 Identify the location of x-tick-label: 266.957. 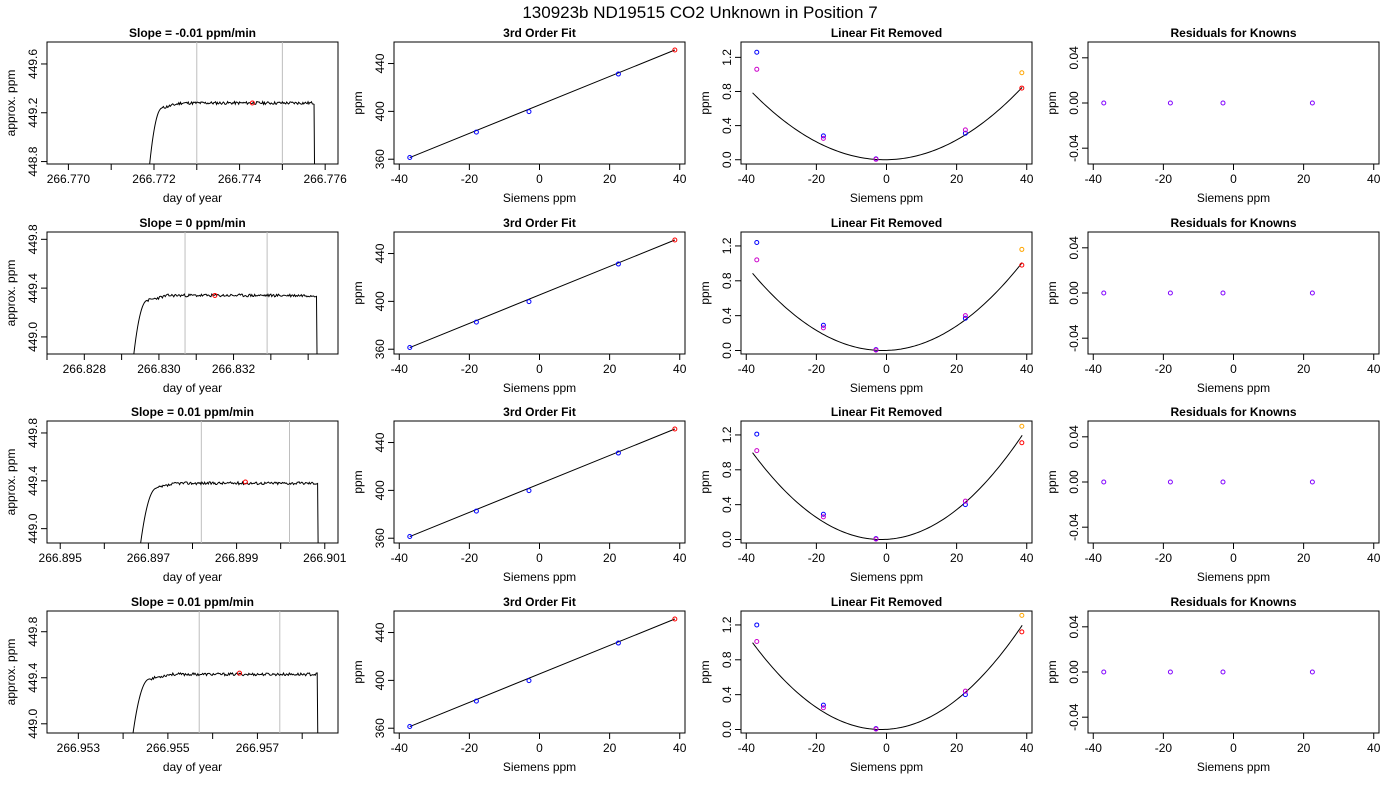
(258, 748).